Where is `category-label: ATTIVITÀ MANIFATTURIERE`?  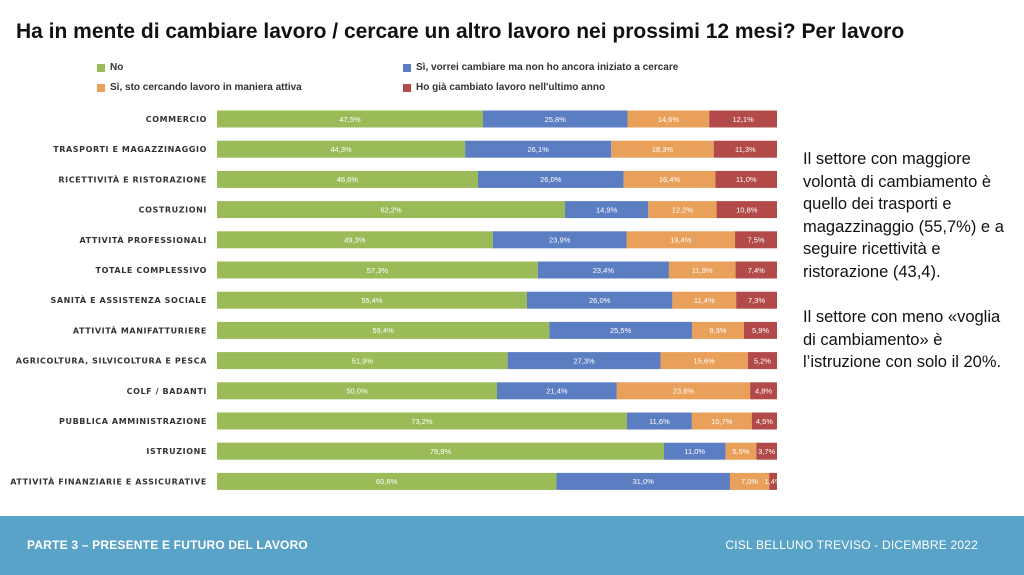
category-label: ATTIVITÀ MANIFATTURIERE is located at coordinates (140, 329).